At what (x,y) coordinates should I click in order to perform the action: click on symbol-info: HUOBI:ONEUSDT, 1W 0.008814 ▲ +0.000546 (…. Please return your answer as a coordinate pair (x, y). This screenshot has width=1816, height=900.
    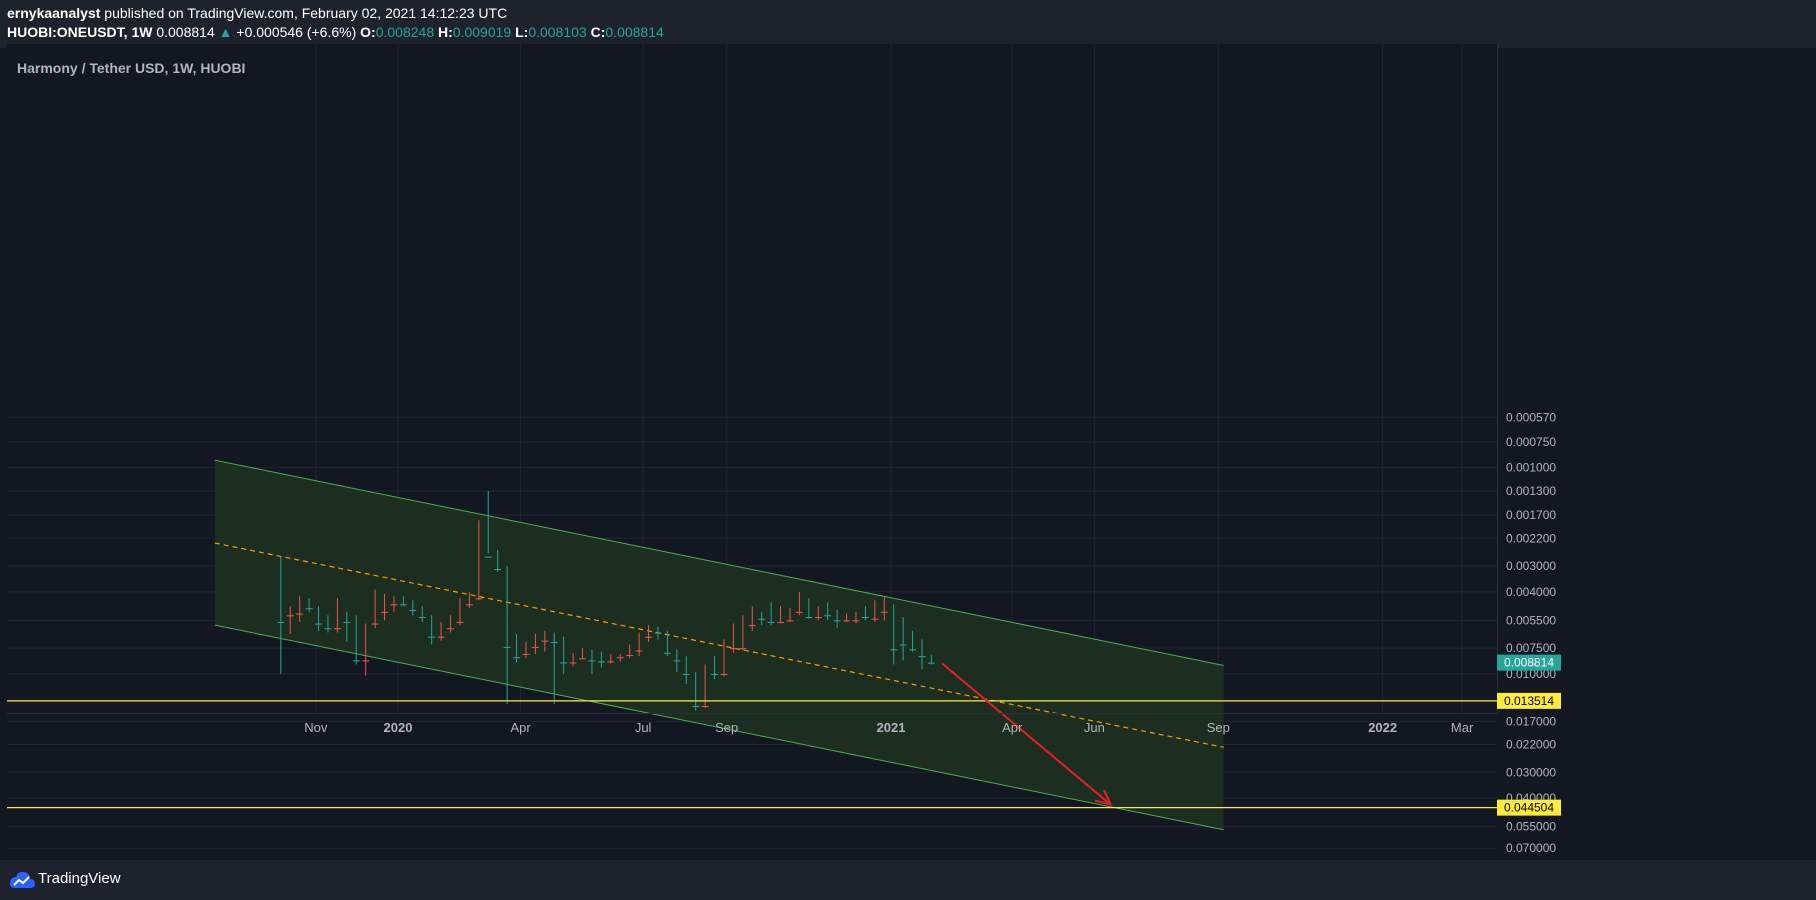
    Looking at the image, I should click on (335, 32).